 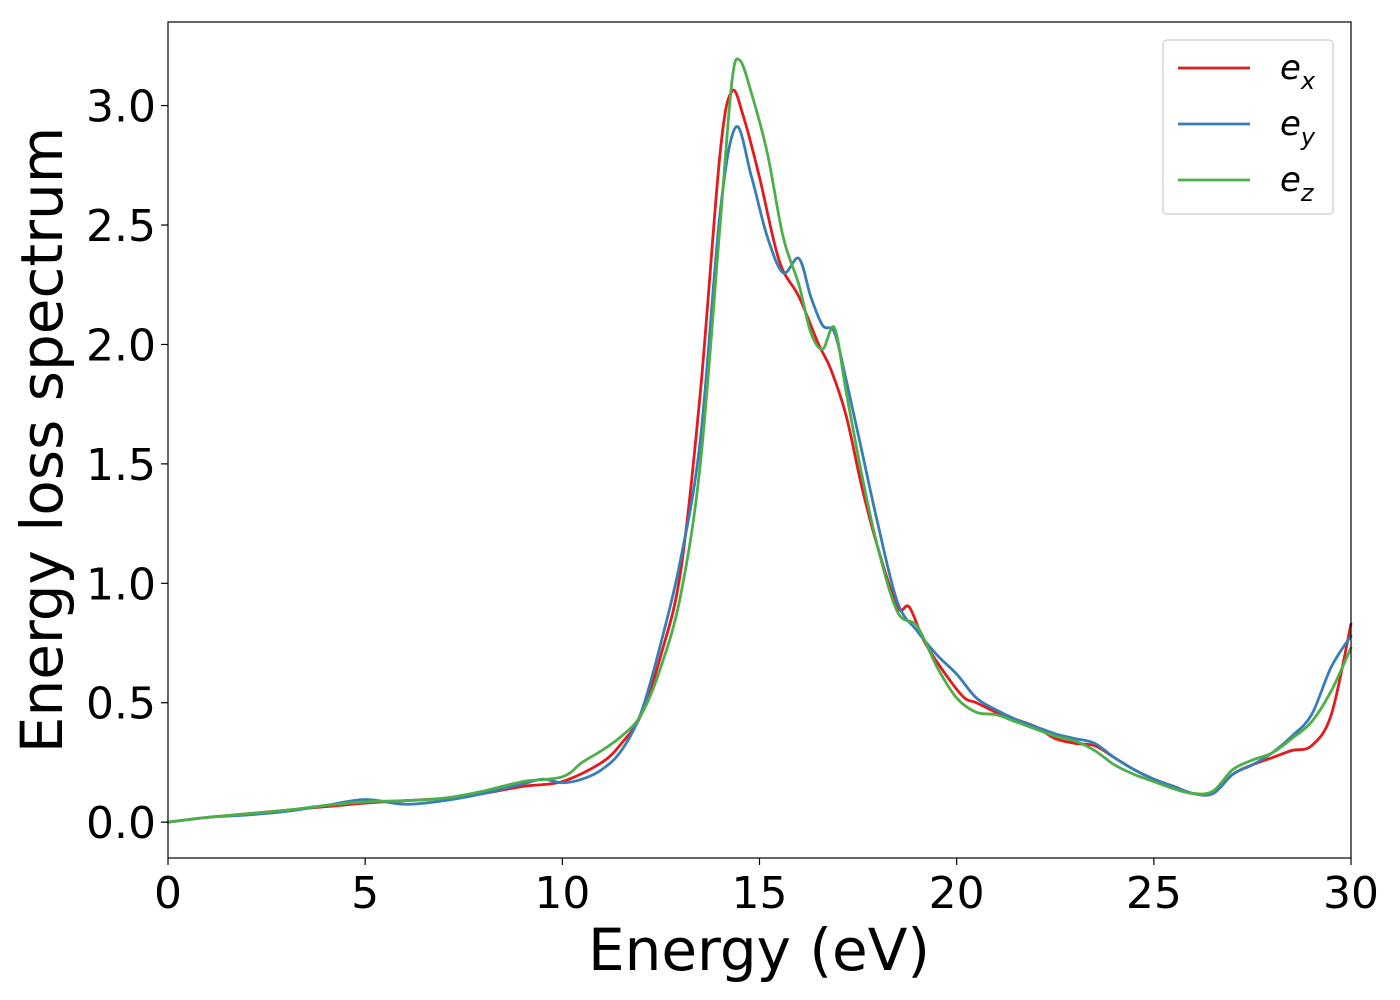 What do you see at coordinates (562, 893) in the screenshot?
I see `x-tick-label: 10` at bounding box center [562, 893].